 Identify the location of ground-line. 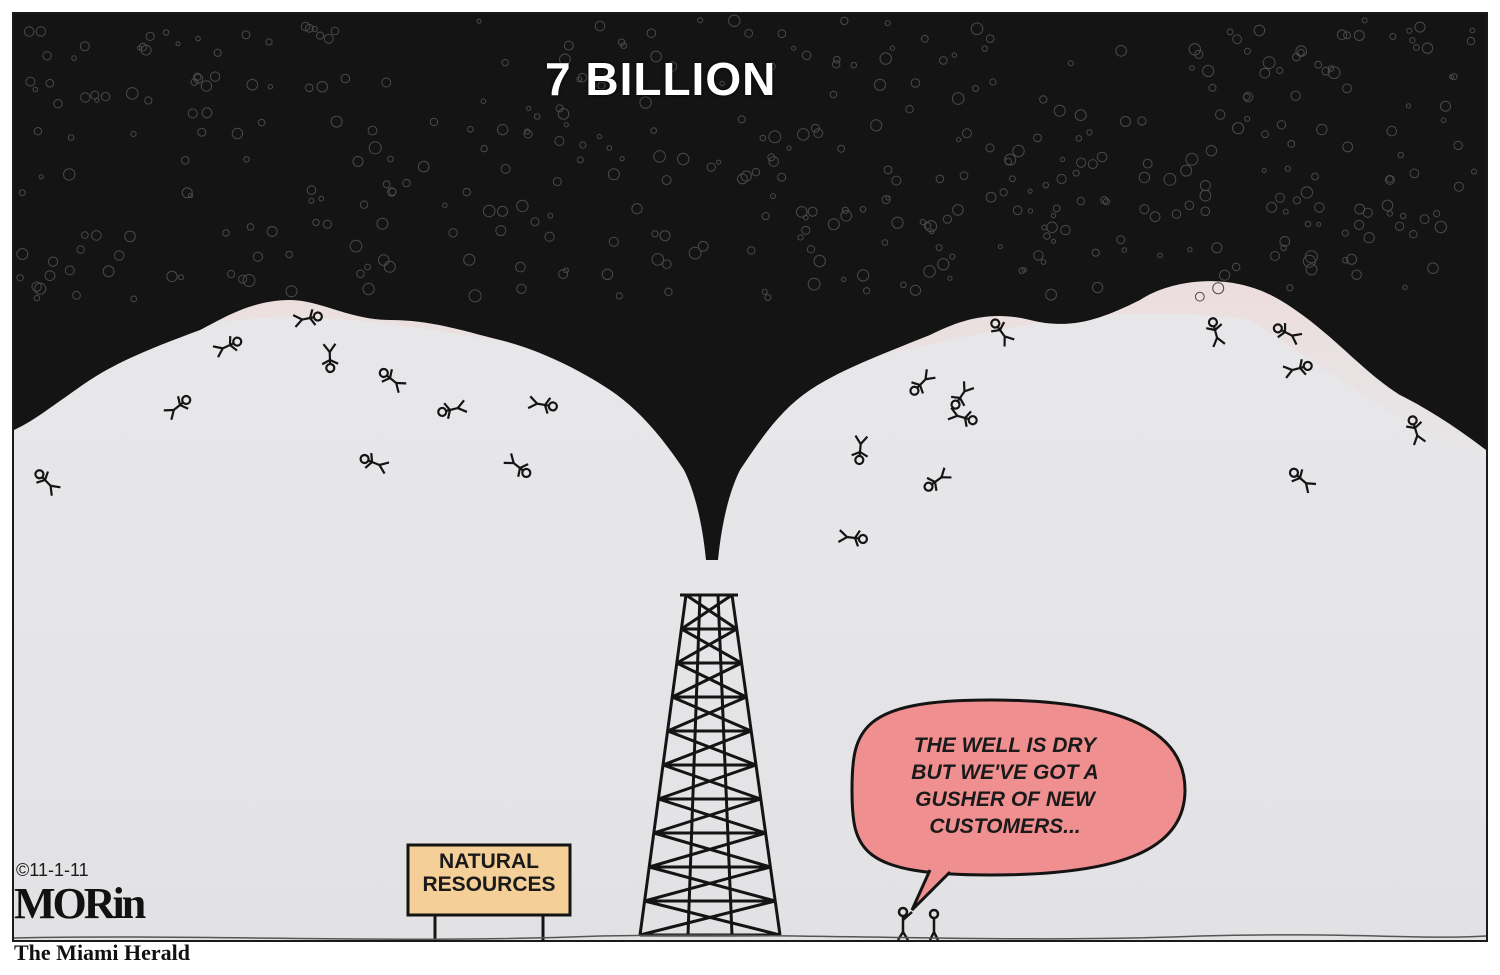
(750, 937).